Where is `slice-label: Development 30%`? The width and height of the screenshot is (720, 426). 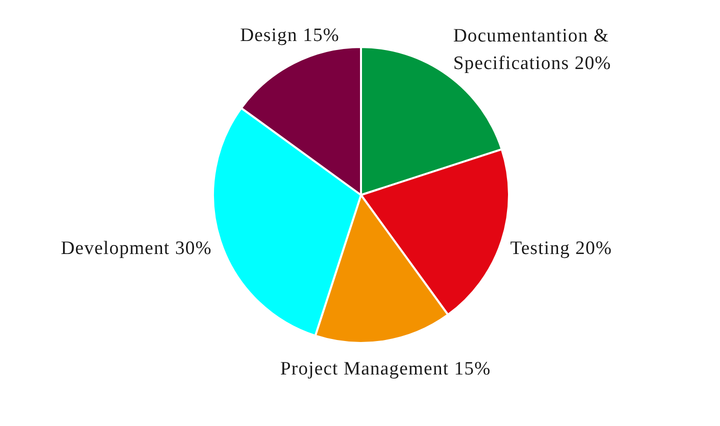
slice-label: Development 30% is located at coordinates (136, 249).